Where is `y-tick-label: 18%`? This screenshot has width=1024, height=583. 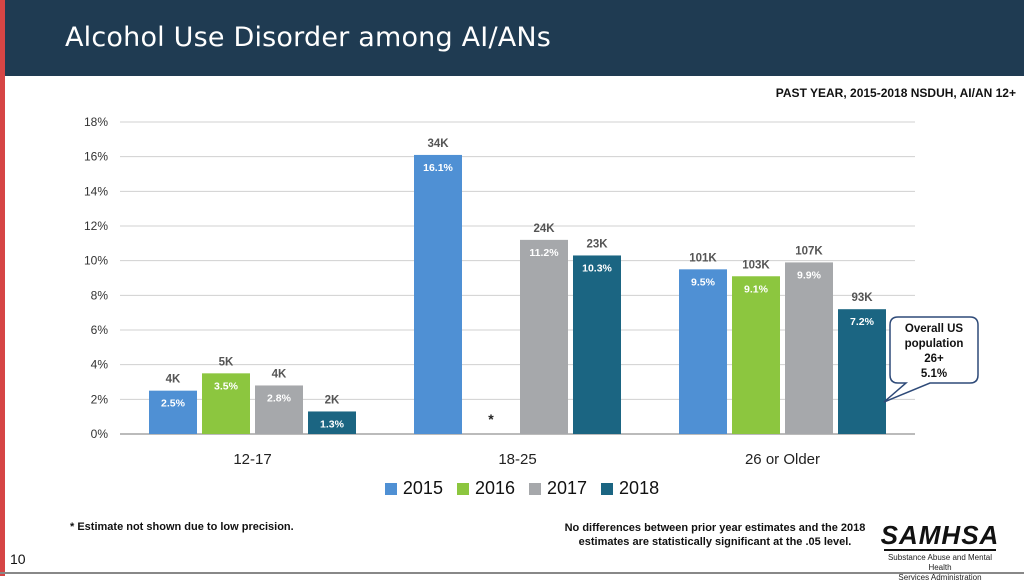 y-tick-label: 18% is located at coordinates (96, 122).